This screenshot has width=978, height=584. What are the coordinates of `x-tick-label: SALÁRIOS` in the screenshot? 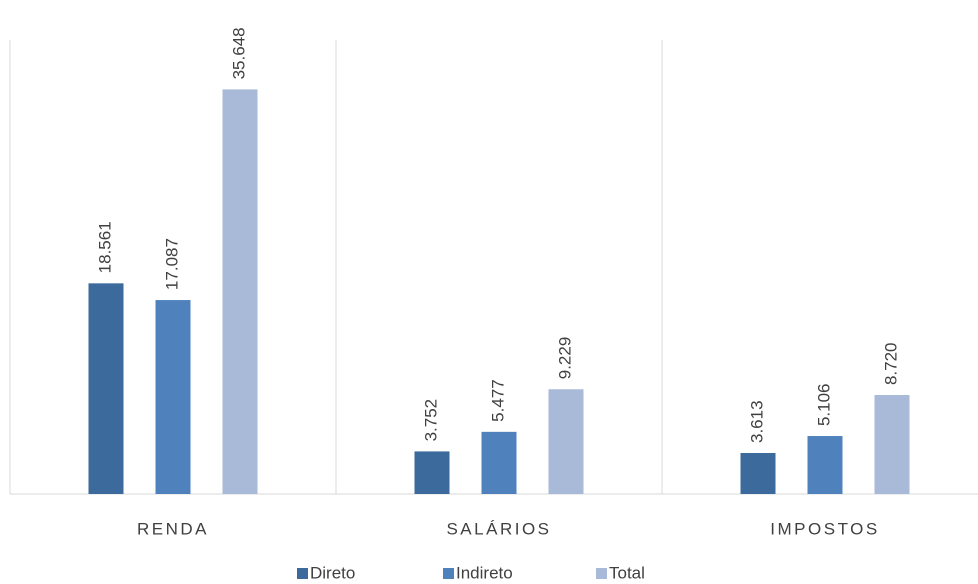 It's located at (498, 528).